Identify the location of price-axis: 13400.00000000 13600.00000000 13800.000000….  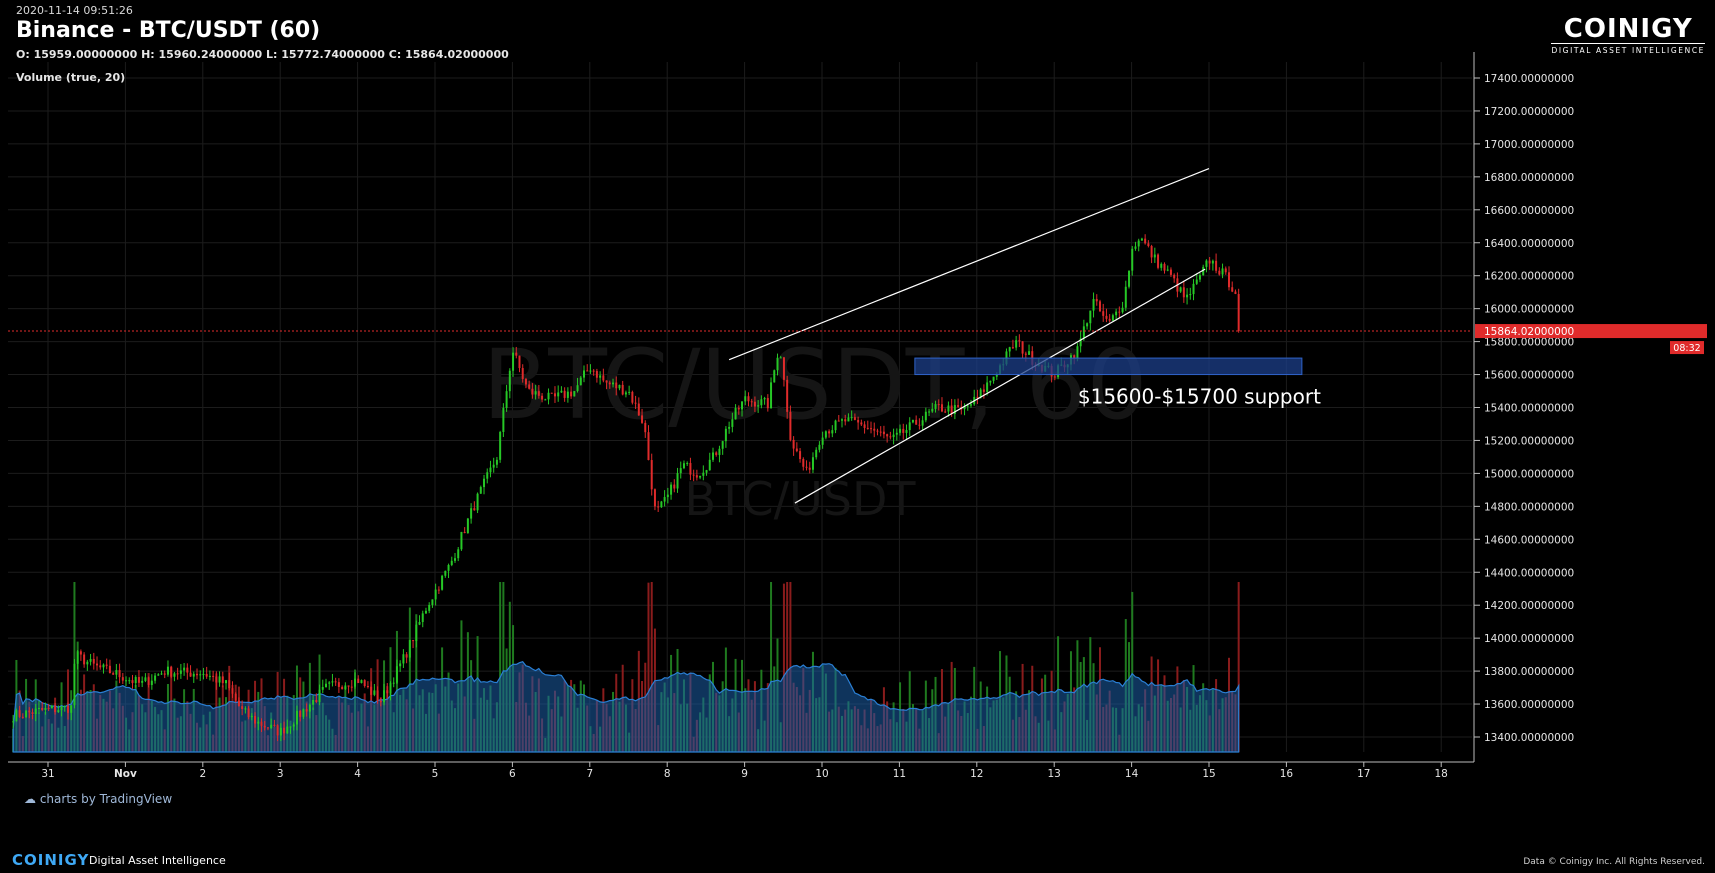
(1523, 407).